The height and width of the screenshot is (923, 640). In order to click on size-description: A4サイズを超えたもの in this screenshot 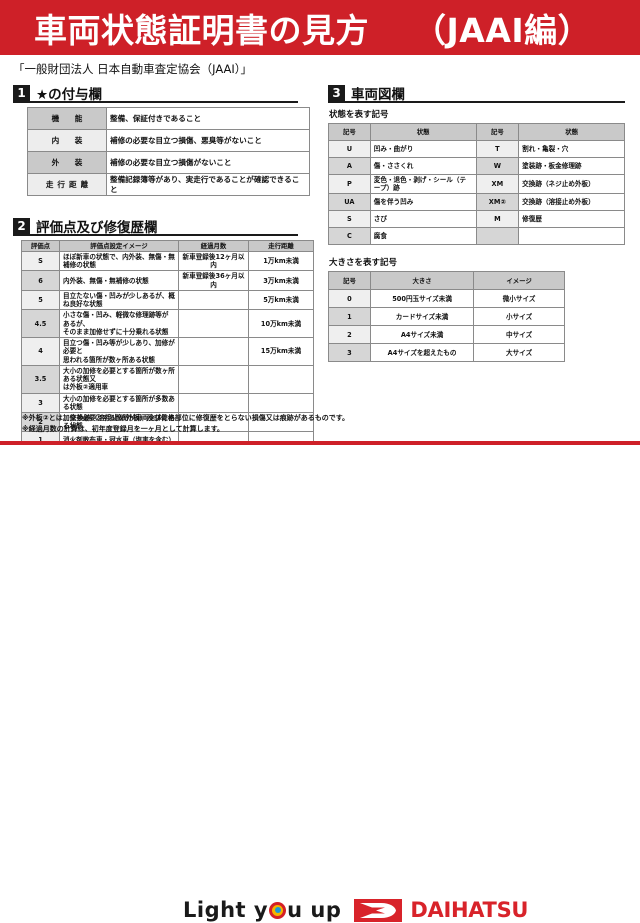, I will do `click(422, 353)`.